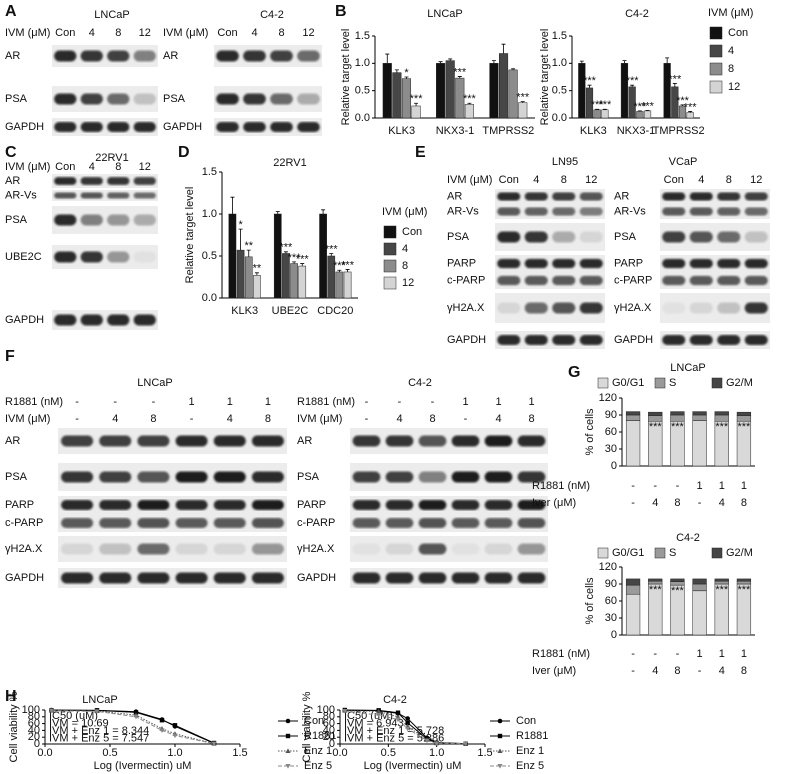 The image size is (788, 774). What do you see at coordinates (329, 737) in the screenshot?
I see `y-tick-label: 20` at bounding box center [329, 737].